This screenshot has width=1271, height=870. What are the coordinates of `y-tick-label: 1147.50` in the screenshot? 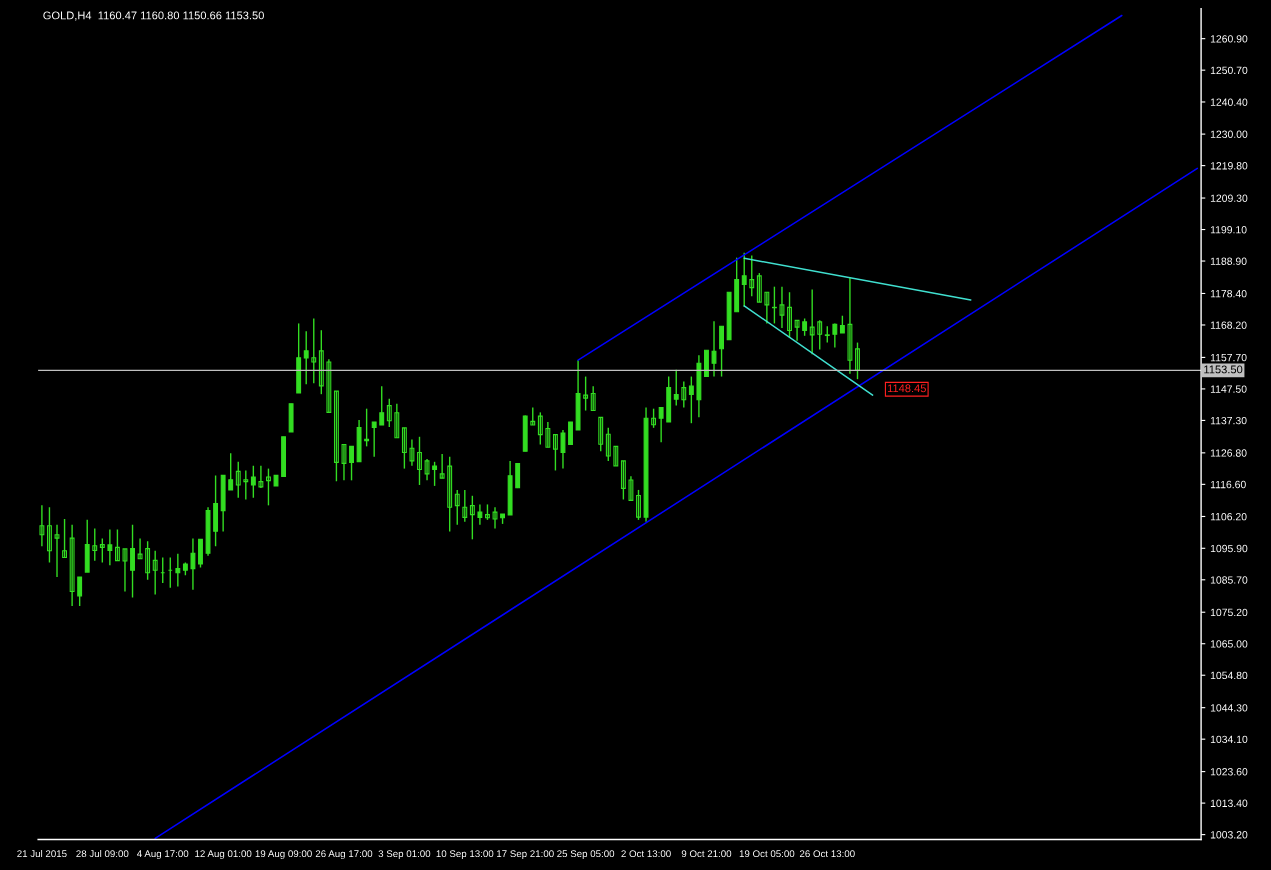 It's located at (1228, 389).